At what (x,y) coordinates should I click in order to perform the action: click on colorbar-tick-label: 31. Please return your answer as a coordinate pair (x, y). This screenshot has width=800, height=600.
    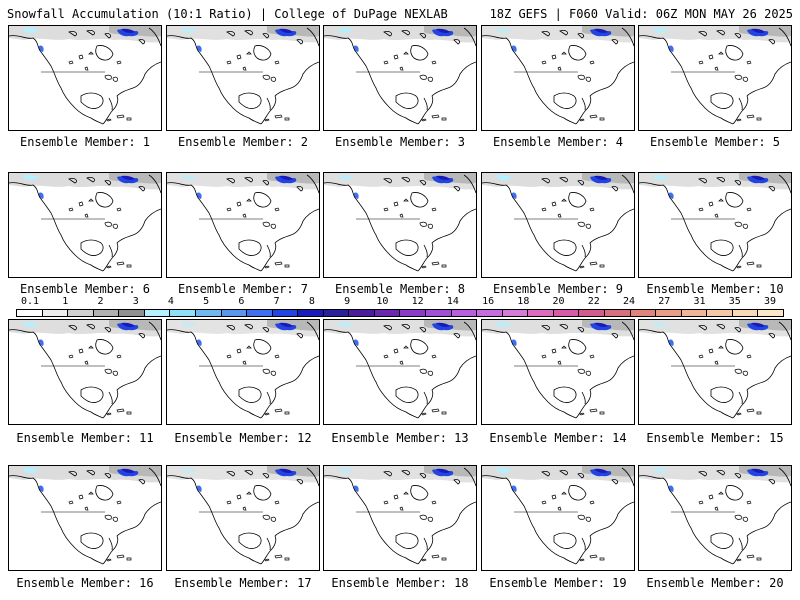
    Looking at the image, I should click on (699, 301).